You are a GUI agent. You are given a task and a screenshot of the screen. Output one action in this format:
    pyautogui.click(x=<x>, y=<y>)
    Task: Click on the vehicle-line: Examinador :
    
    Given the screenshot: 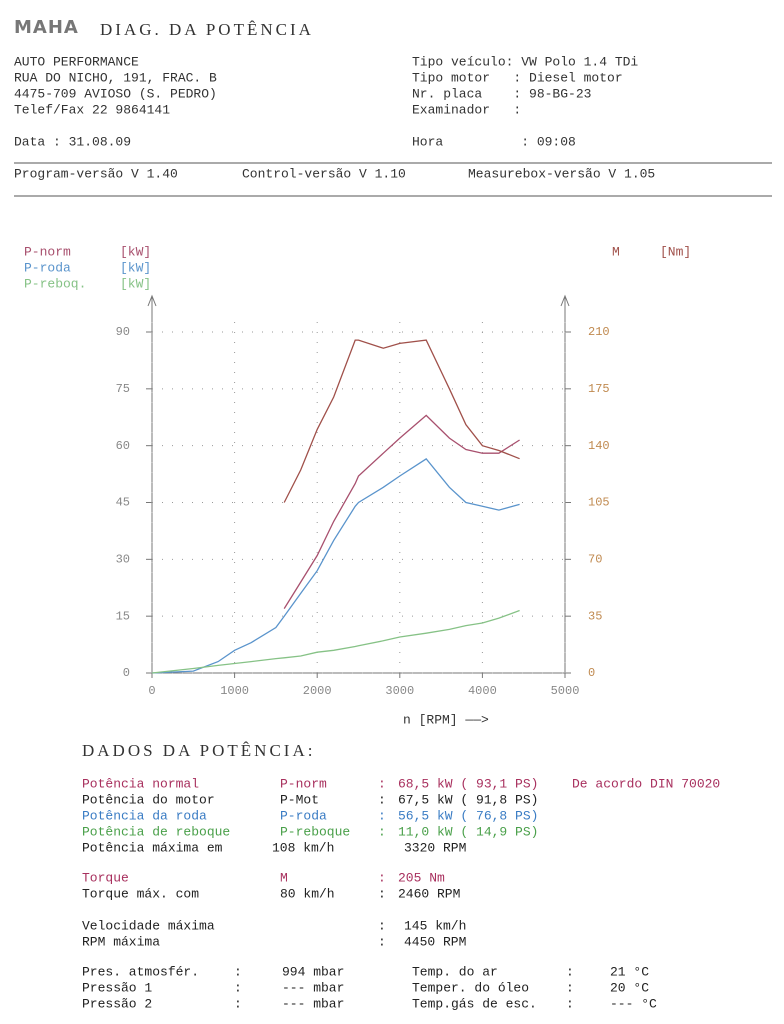 What is the action you would take?
    pyautogui.click(x=466, y=109)
    